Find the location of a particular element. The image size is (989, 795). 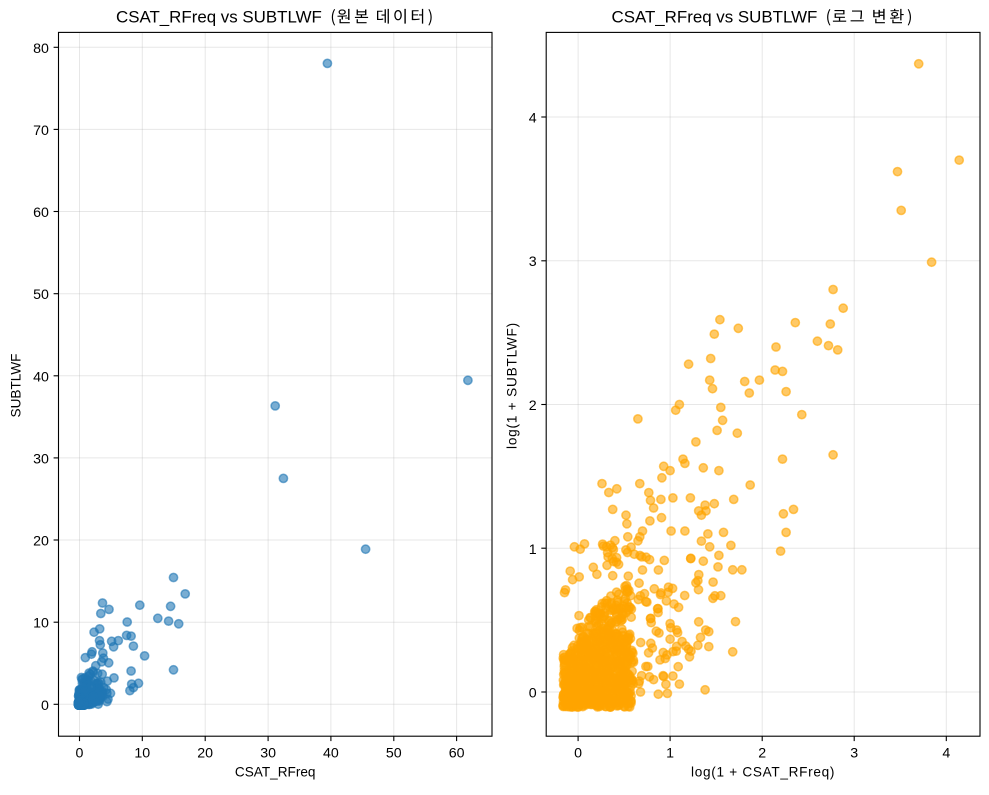

svg-text: SUBTLWF is located at coordinates (16, 386).